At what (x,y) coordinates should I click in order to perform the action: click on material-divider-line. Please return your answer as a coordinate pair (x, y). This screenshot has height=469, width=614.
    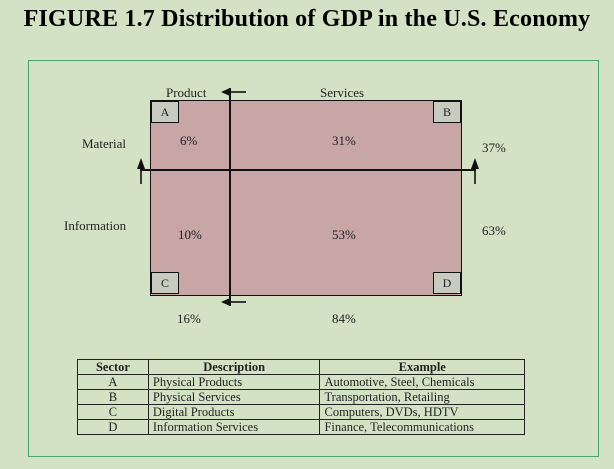
    Looking at the image, I should click on (308, 170).